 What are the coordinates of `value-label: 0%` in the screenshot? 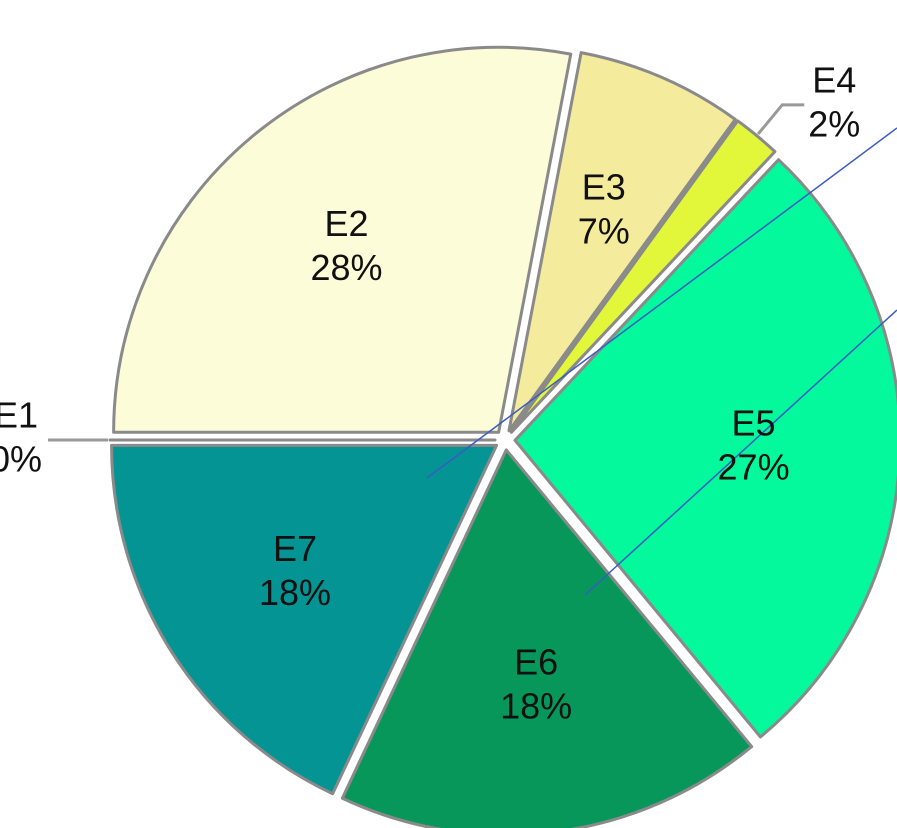 It's located at (21, 459).